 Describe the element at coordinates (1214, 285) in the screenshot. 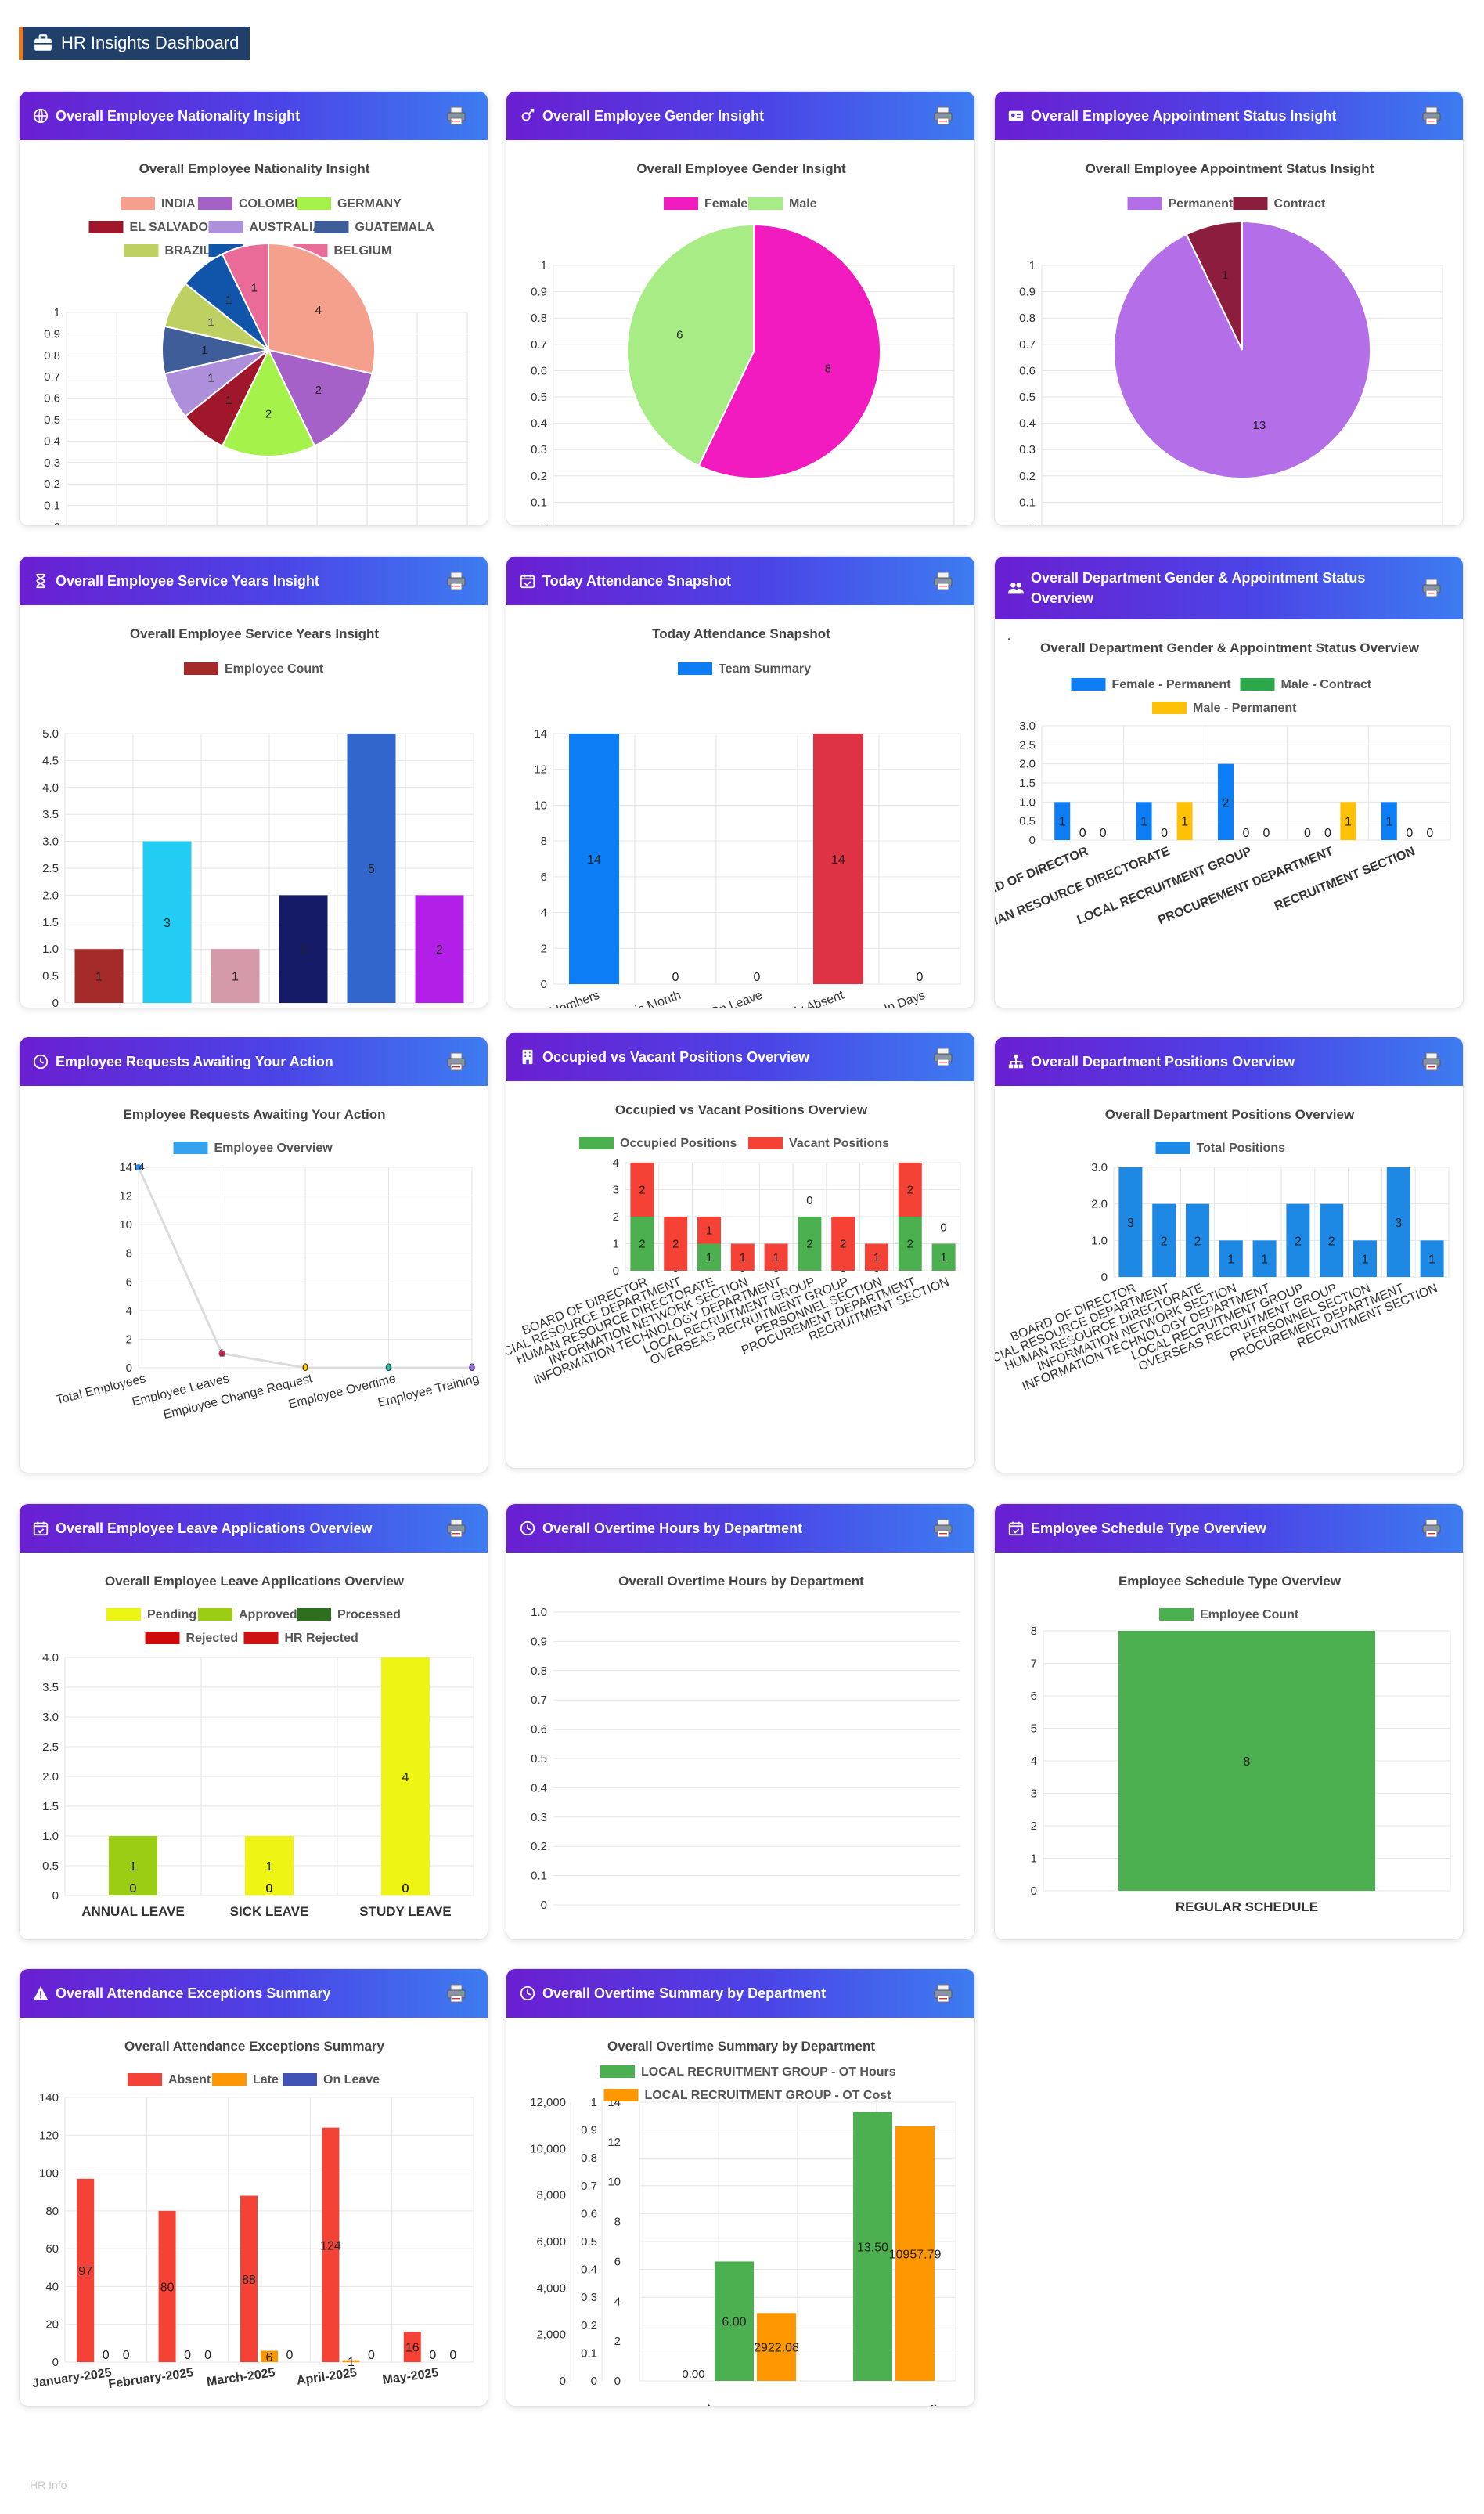

I see `pie-slice-contract` at that location.